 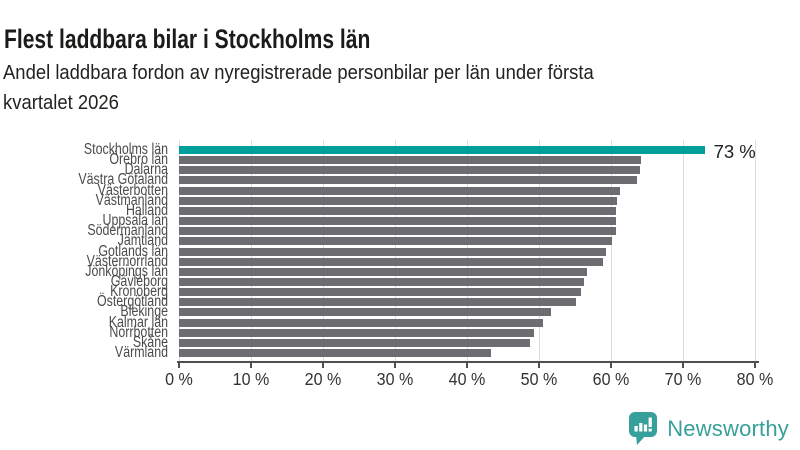 I want to click on y-axis-label: Västra Götaland, so click(x=123, y=180).